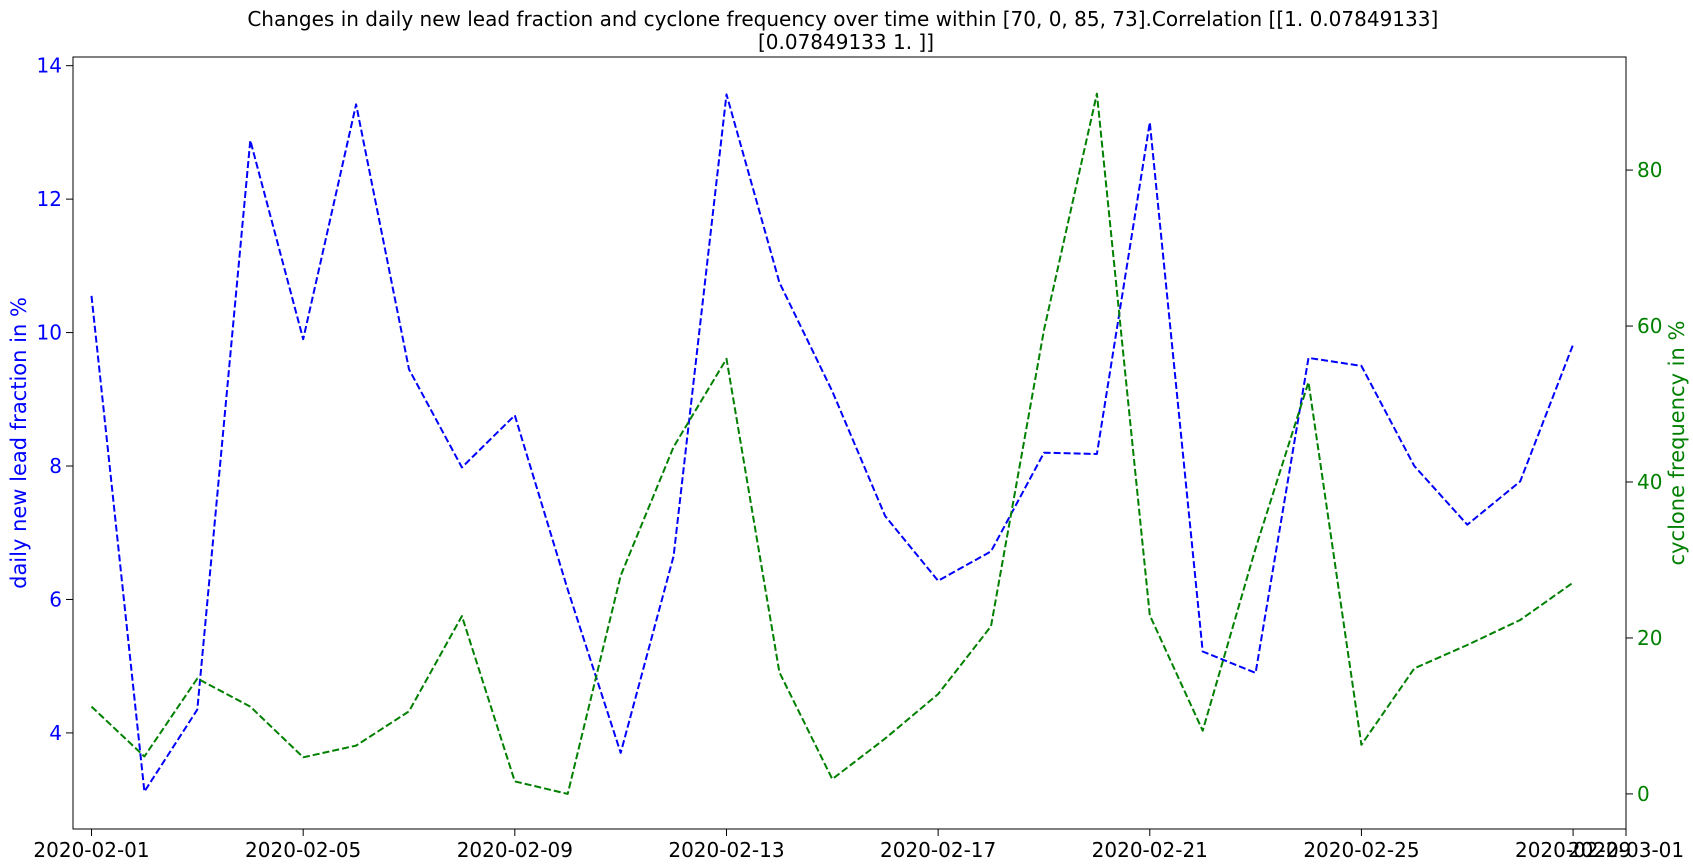 The width and height of the screenshot is (1693, 867). Describe the element at coordinates (1649, 170) in the screenshot. I see `right-y-tick-label: 80` at that location.